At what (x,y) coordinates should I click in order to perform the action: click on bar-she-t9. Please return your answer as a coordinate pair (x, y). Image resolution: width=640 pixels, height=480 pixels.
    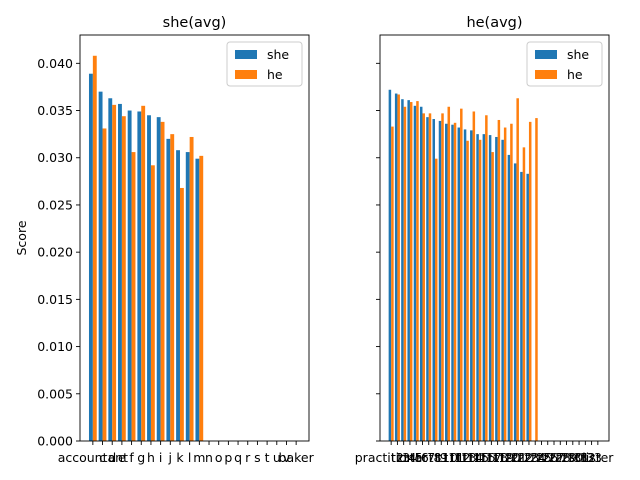
    Looking at the image, I should click on (440, 281).